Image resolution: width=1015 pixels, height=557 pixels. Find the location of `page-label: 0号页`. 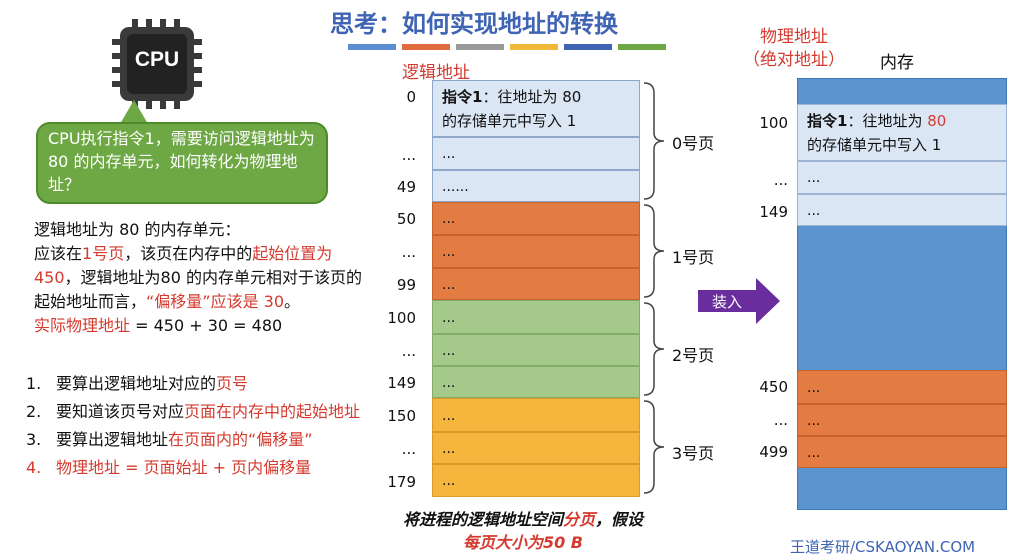

page-label: 0号页 is located at coordinates (693, 143).